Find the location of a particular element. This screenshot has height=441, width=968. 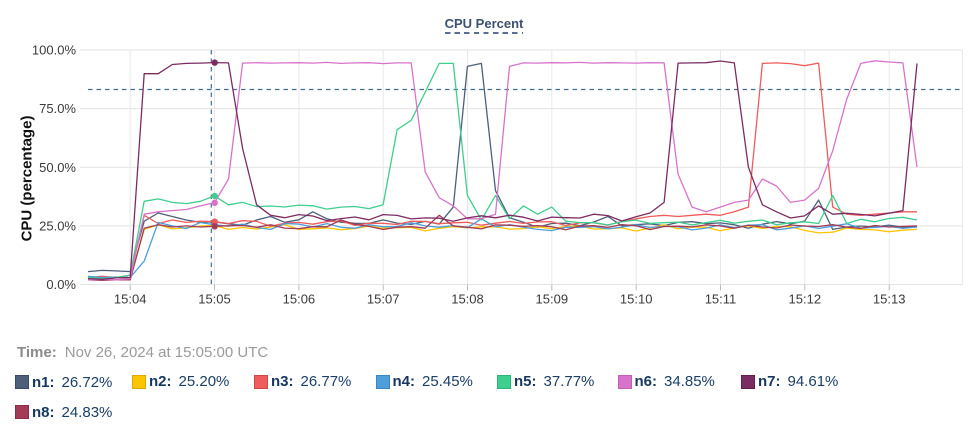

svg-text: 15:05 is located at coordinates (214, 299).